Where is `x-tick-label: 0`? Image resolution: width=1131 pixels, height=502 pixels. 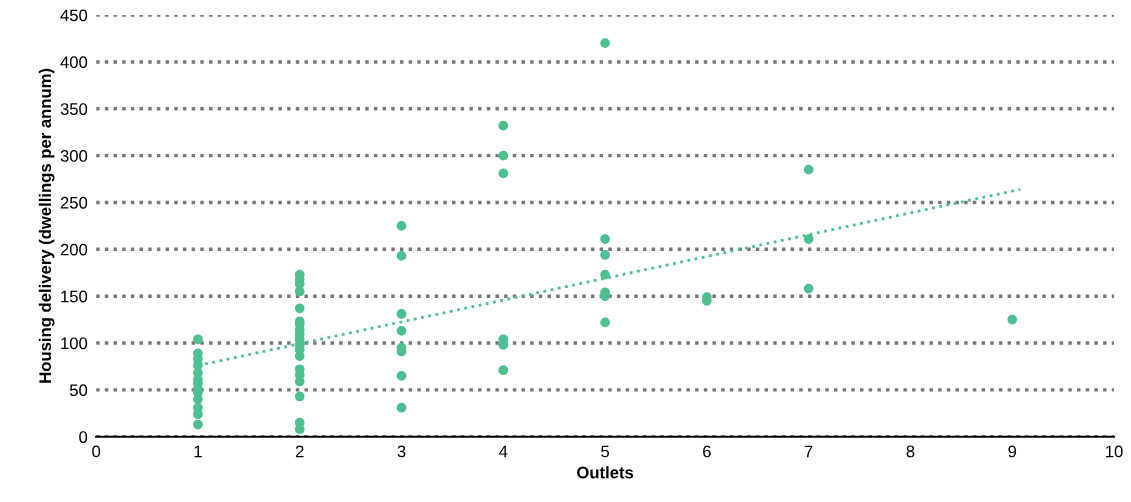
x-tick-label: 0 is located at coordinates (96, 451).